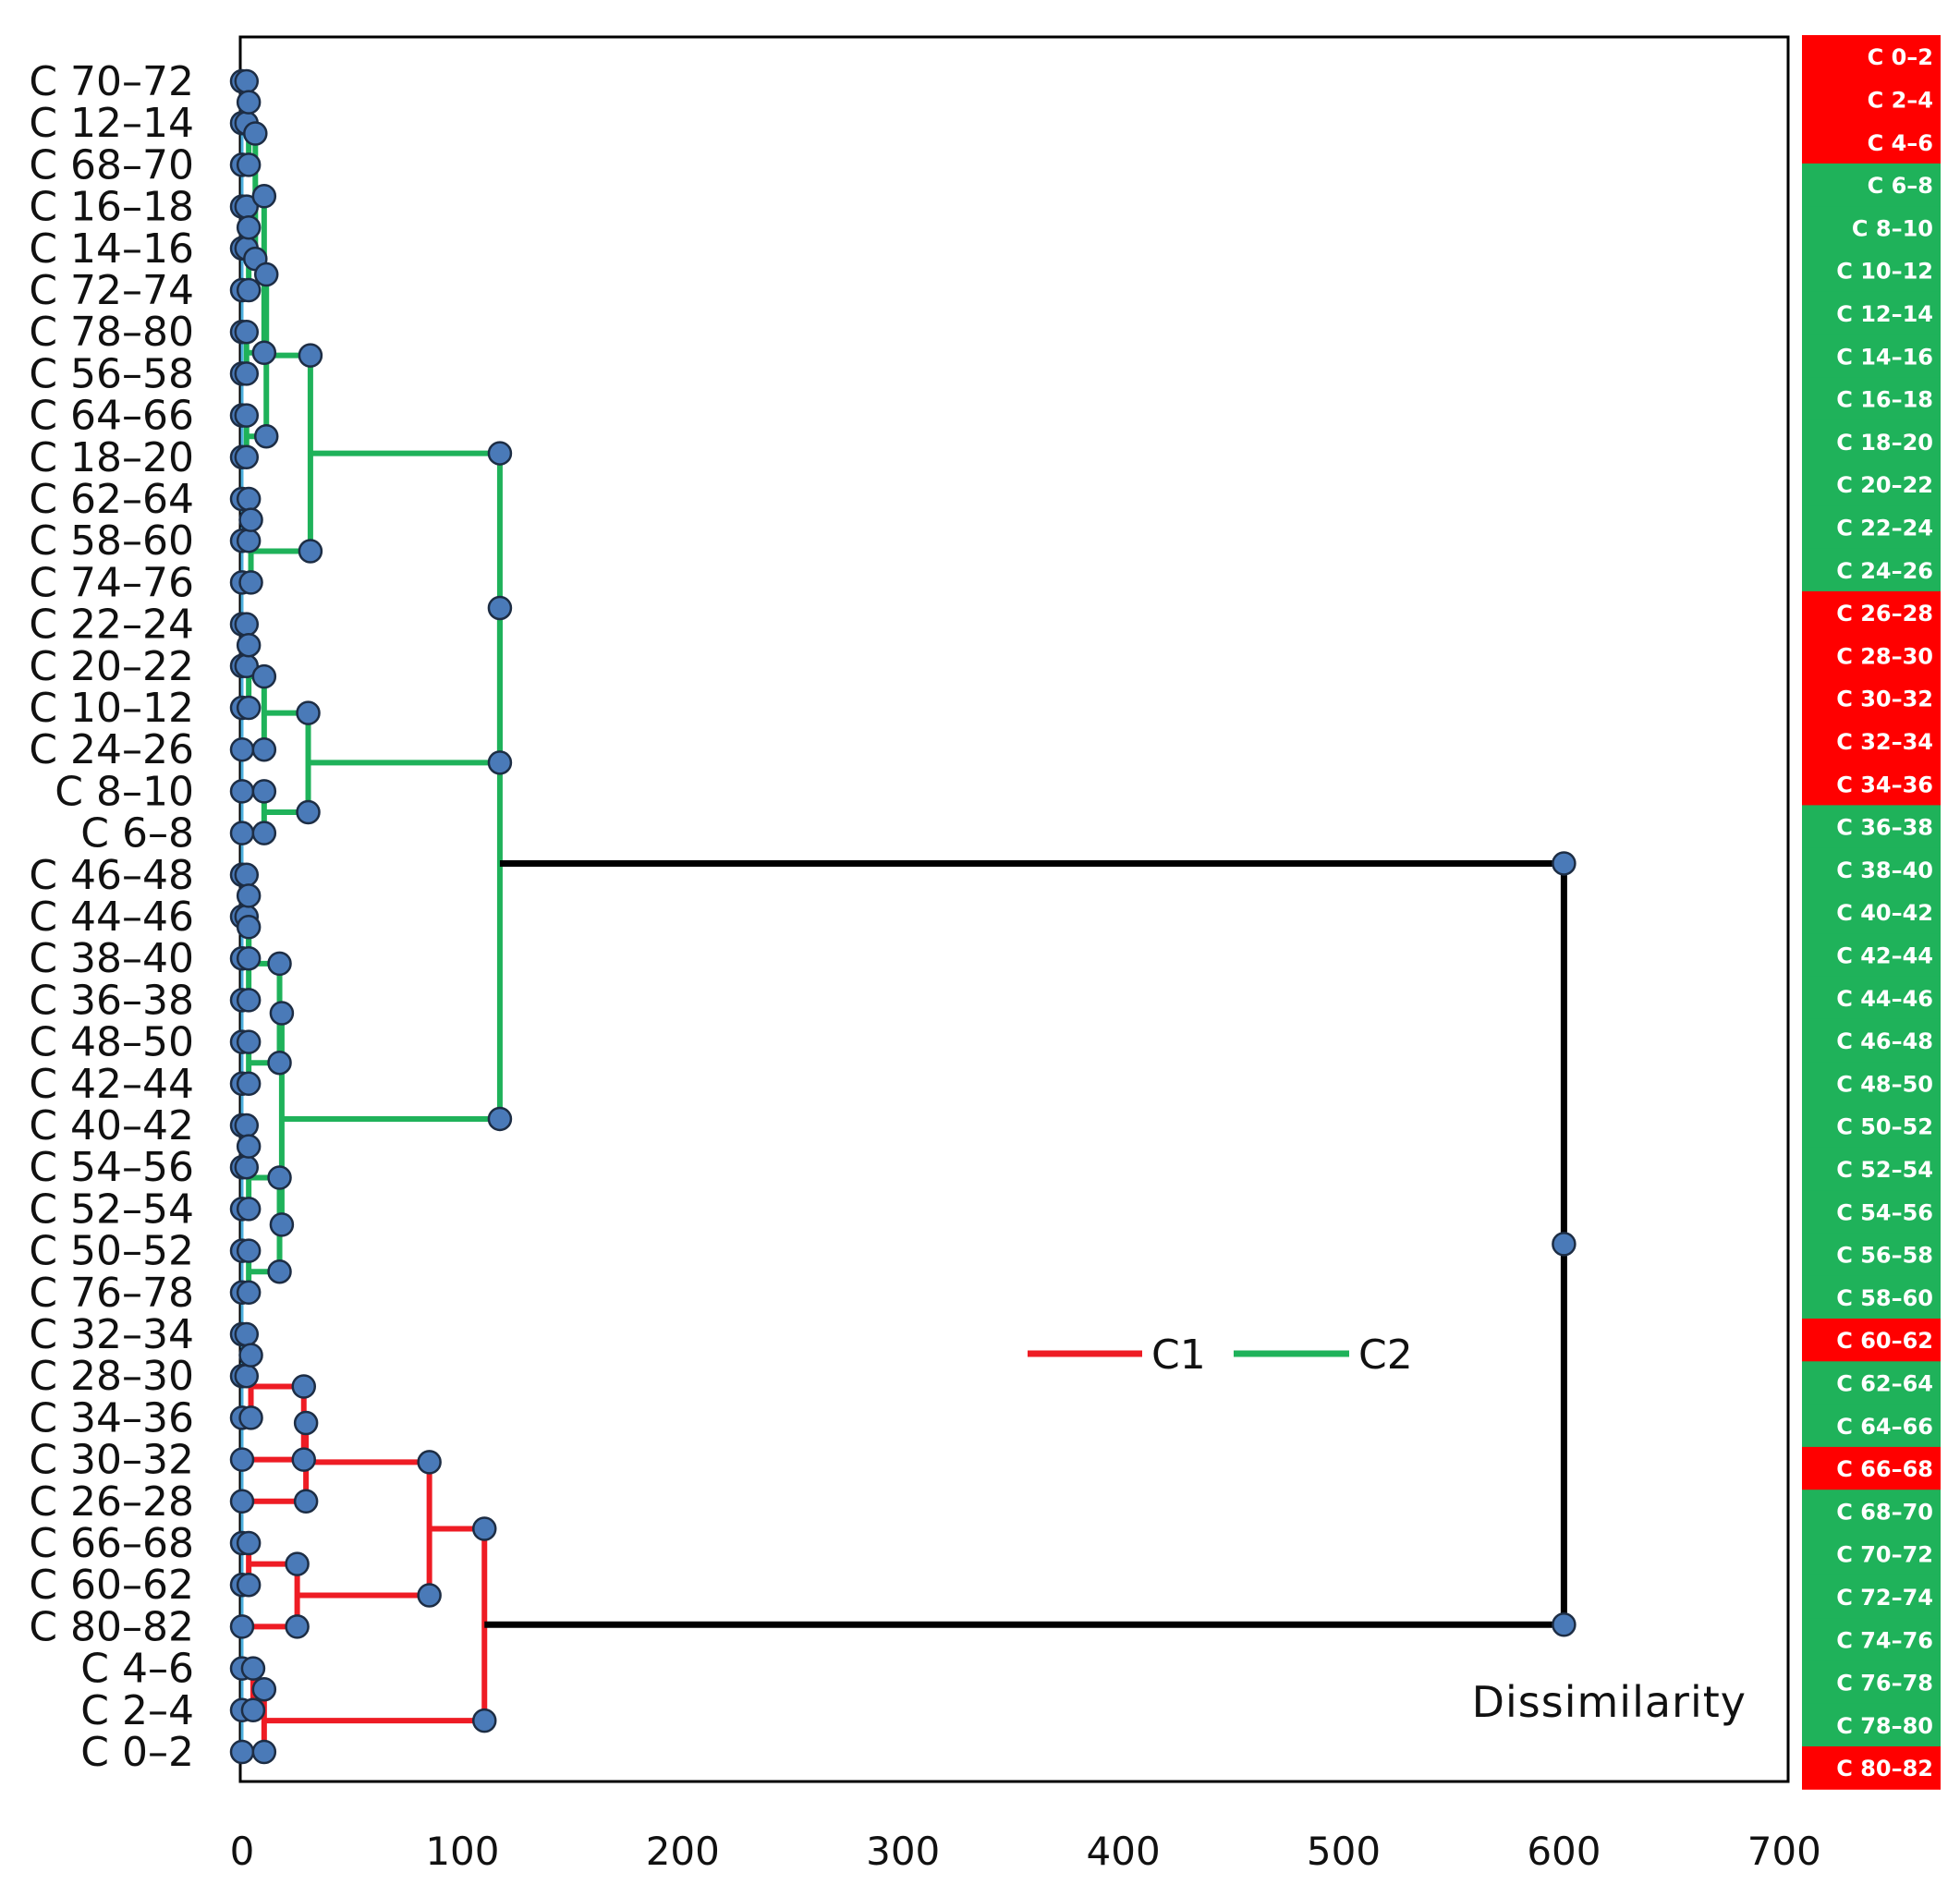 The image size is (1960, 1897). What do you see at coordinates (310, 551) in the screenshot?
I see `merge-node-A-bottom` at bounding box center [310, 551].